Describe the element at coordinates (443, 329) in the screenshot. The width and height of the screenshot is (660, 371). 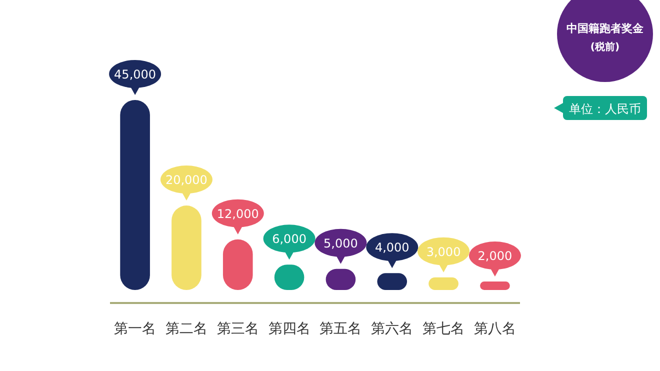
I see `x-tick-label: 第七名` at that location.